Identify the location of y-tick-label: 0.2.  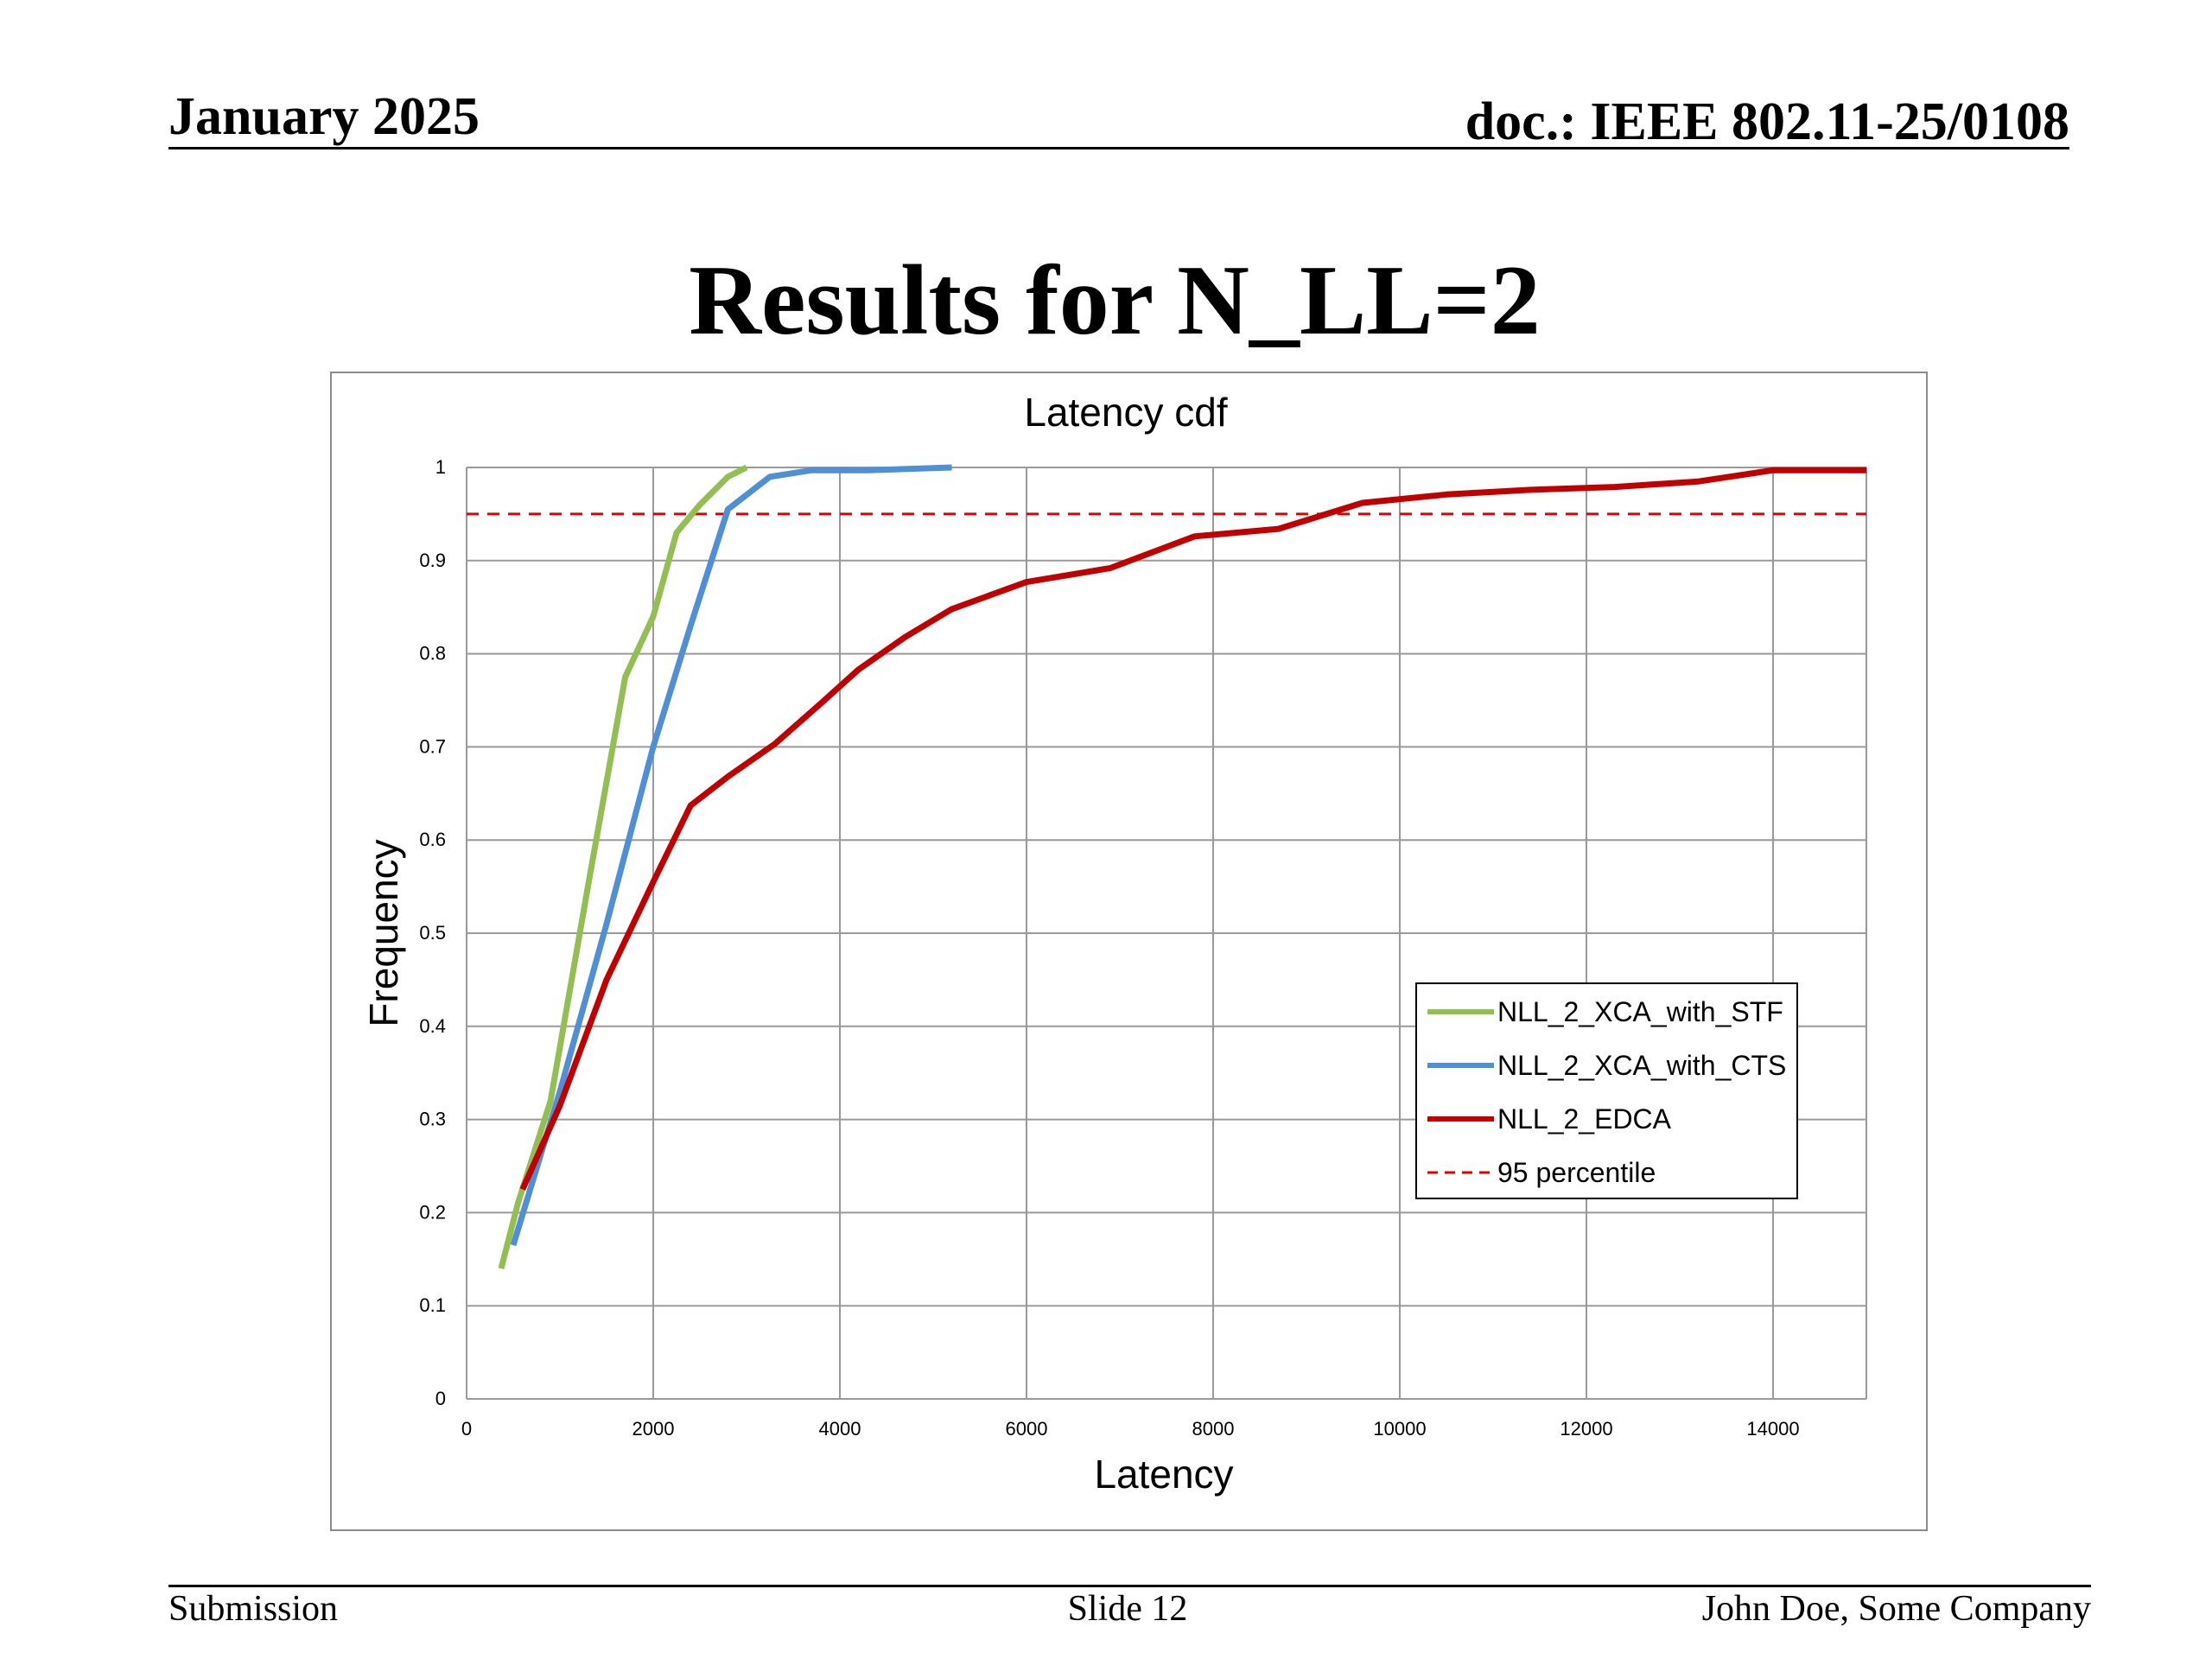
(432, 1212).